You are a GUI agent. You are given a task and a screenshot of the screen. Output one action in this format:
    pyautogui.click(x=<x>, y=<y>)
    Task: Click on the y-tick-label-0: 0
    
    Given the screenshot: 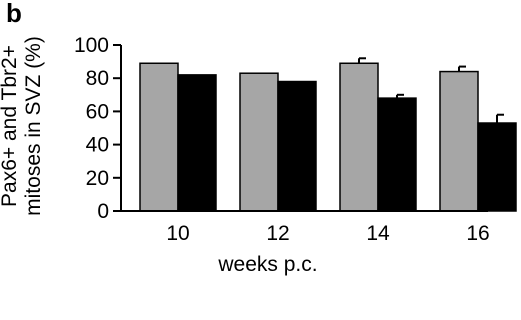 What is the action you would take?
    pyautogui.click(x=103, y=211)
    